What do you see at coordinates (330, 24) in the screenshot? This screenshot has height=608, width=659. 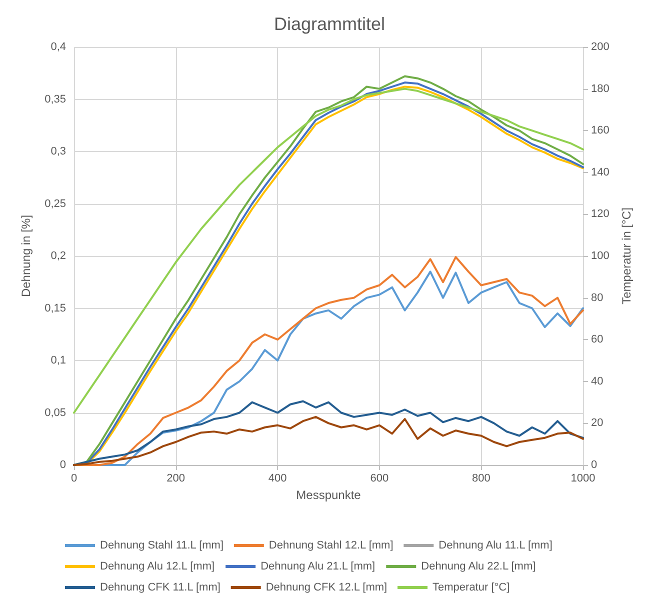 I see `chart-title: Diagrammtitel` at bounding box center [330, 24].